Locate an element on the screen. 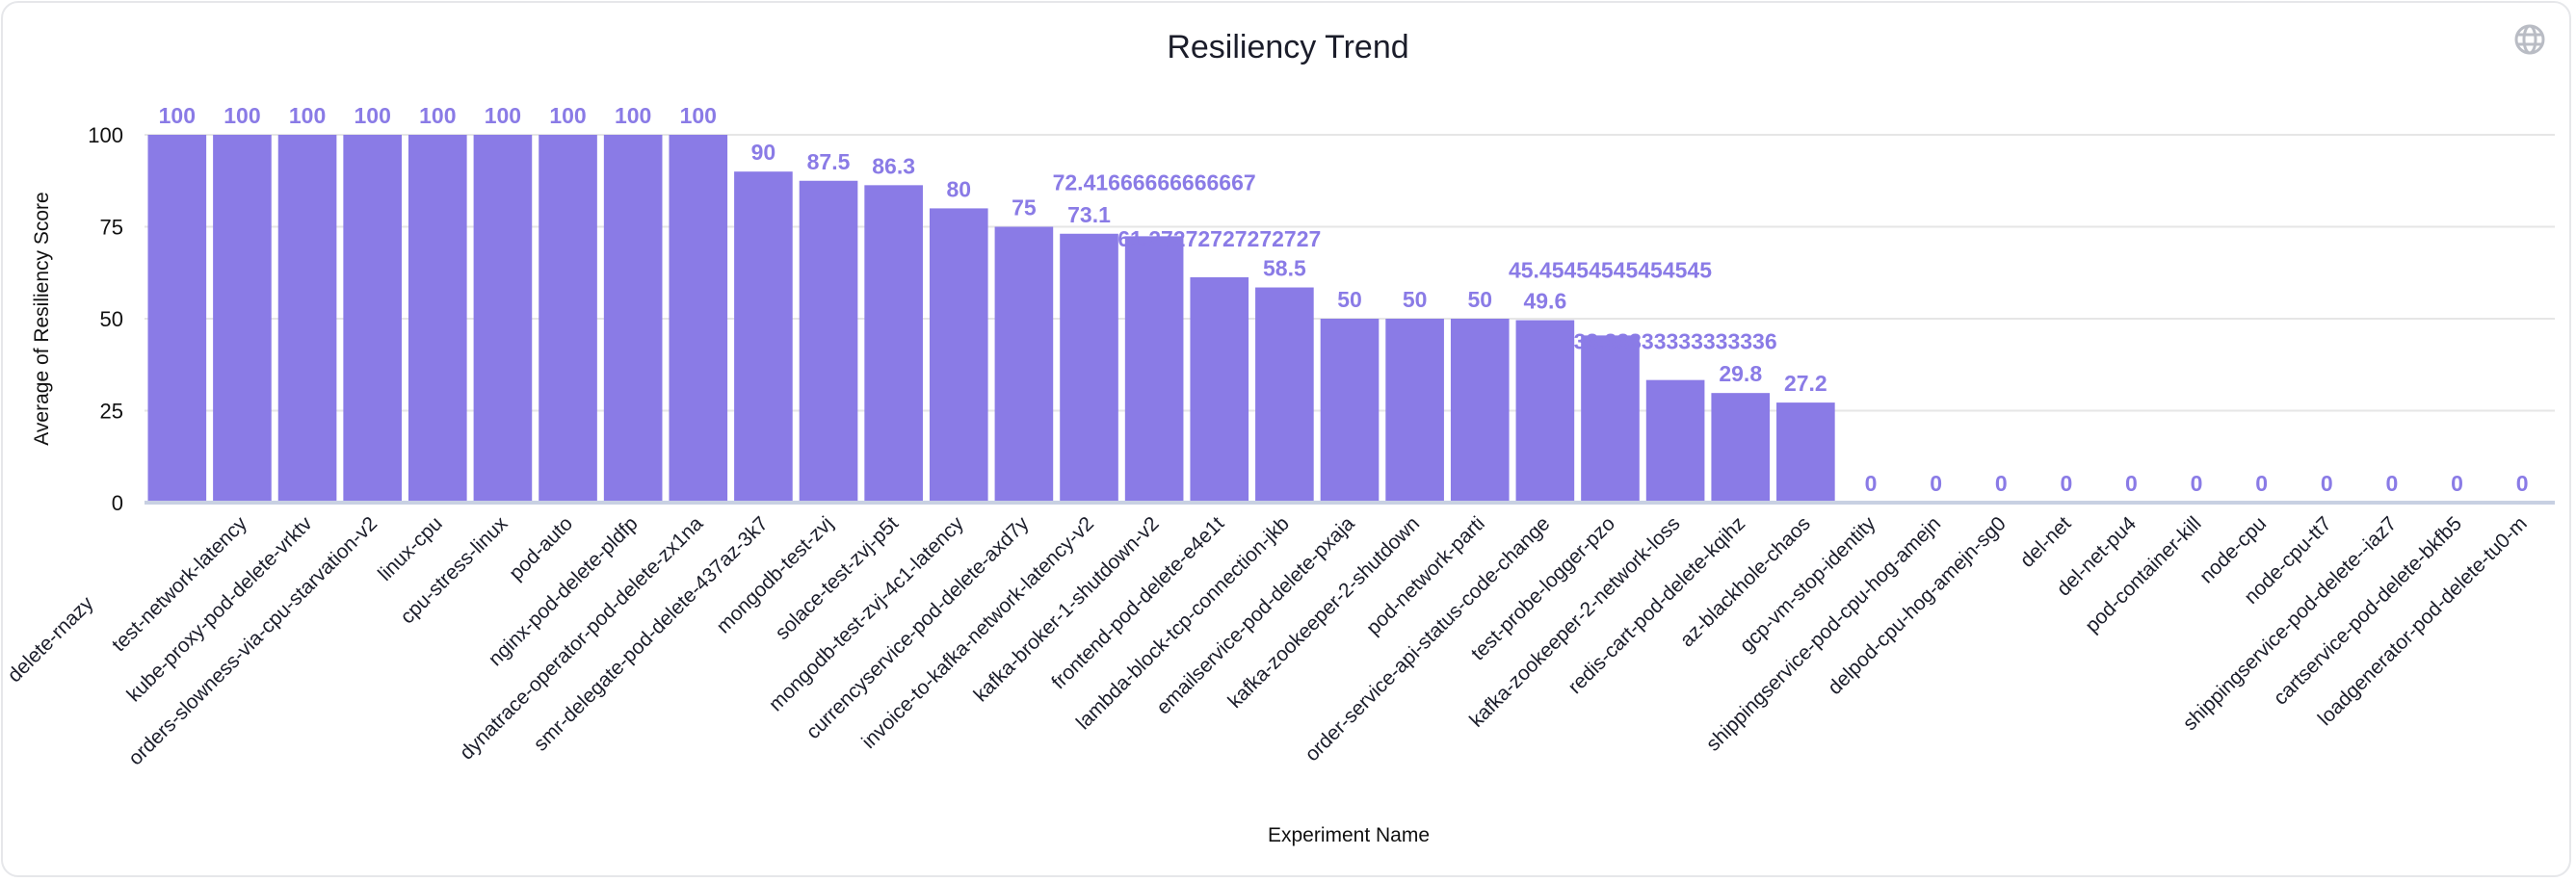 This screenshot has width=2576, height=882. x-tick-label: solace-test-zvj-p5t is located at coordinates (837, 578).